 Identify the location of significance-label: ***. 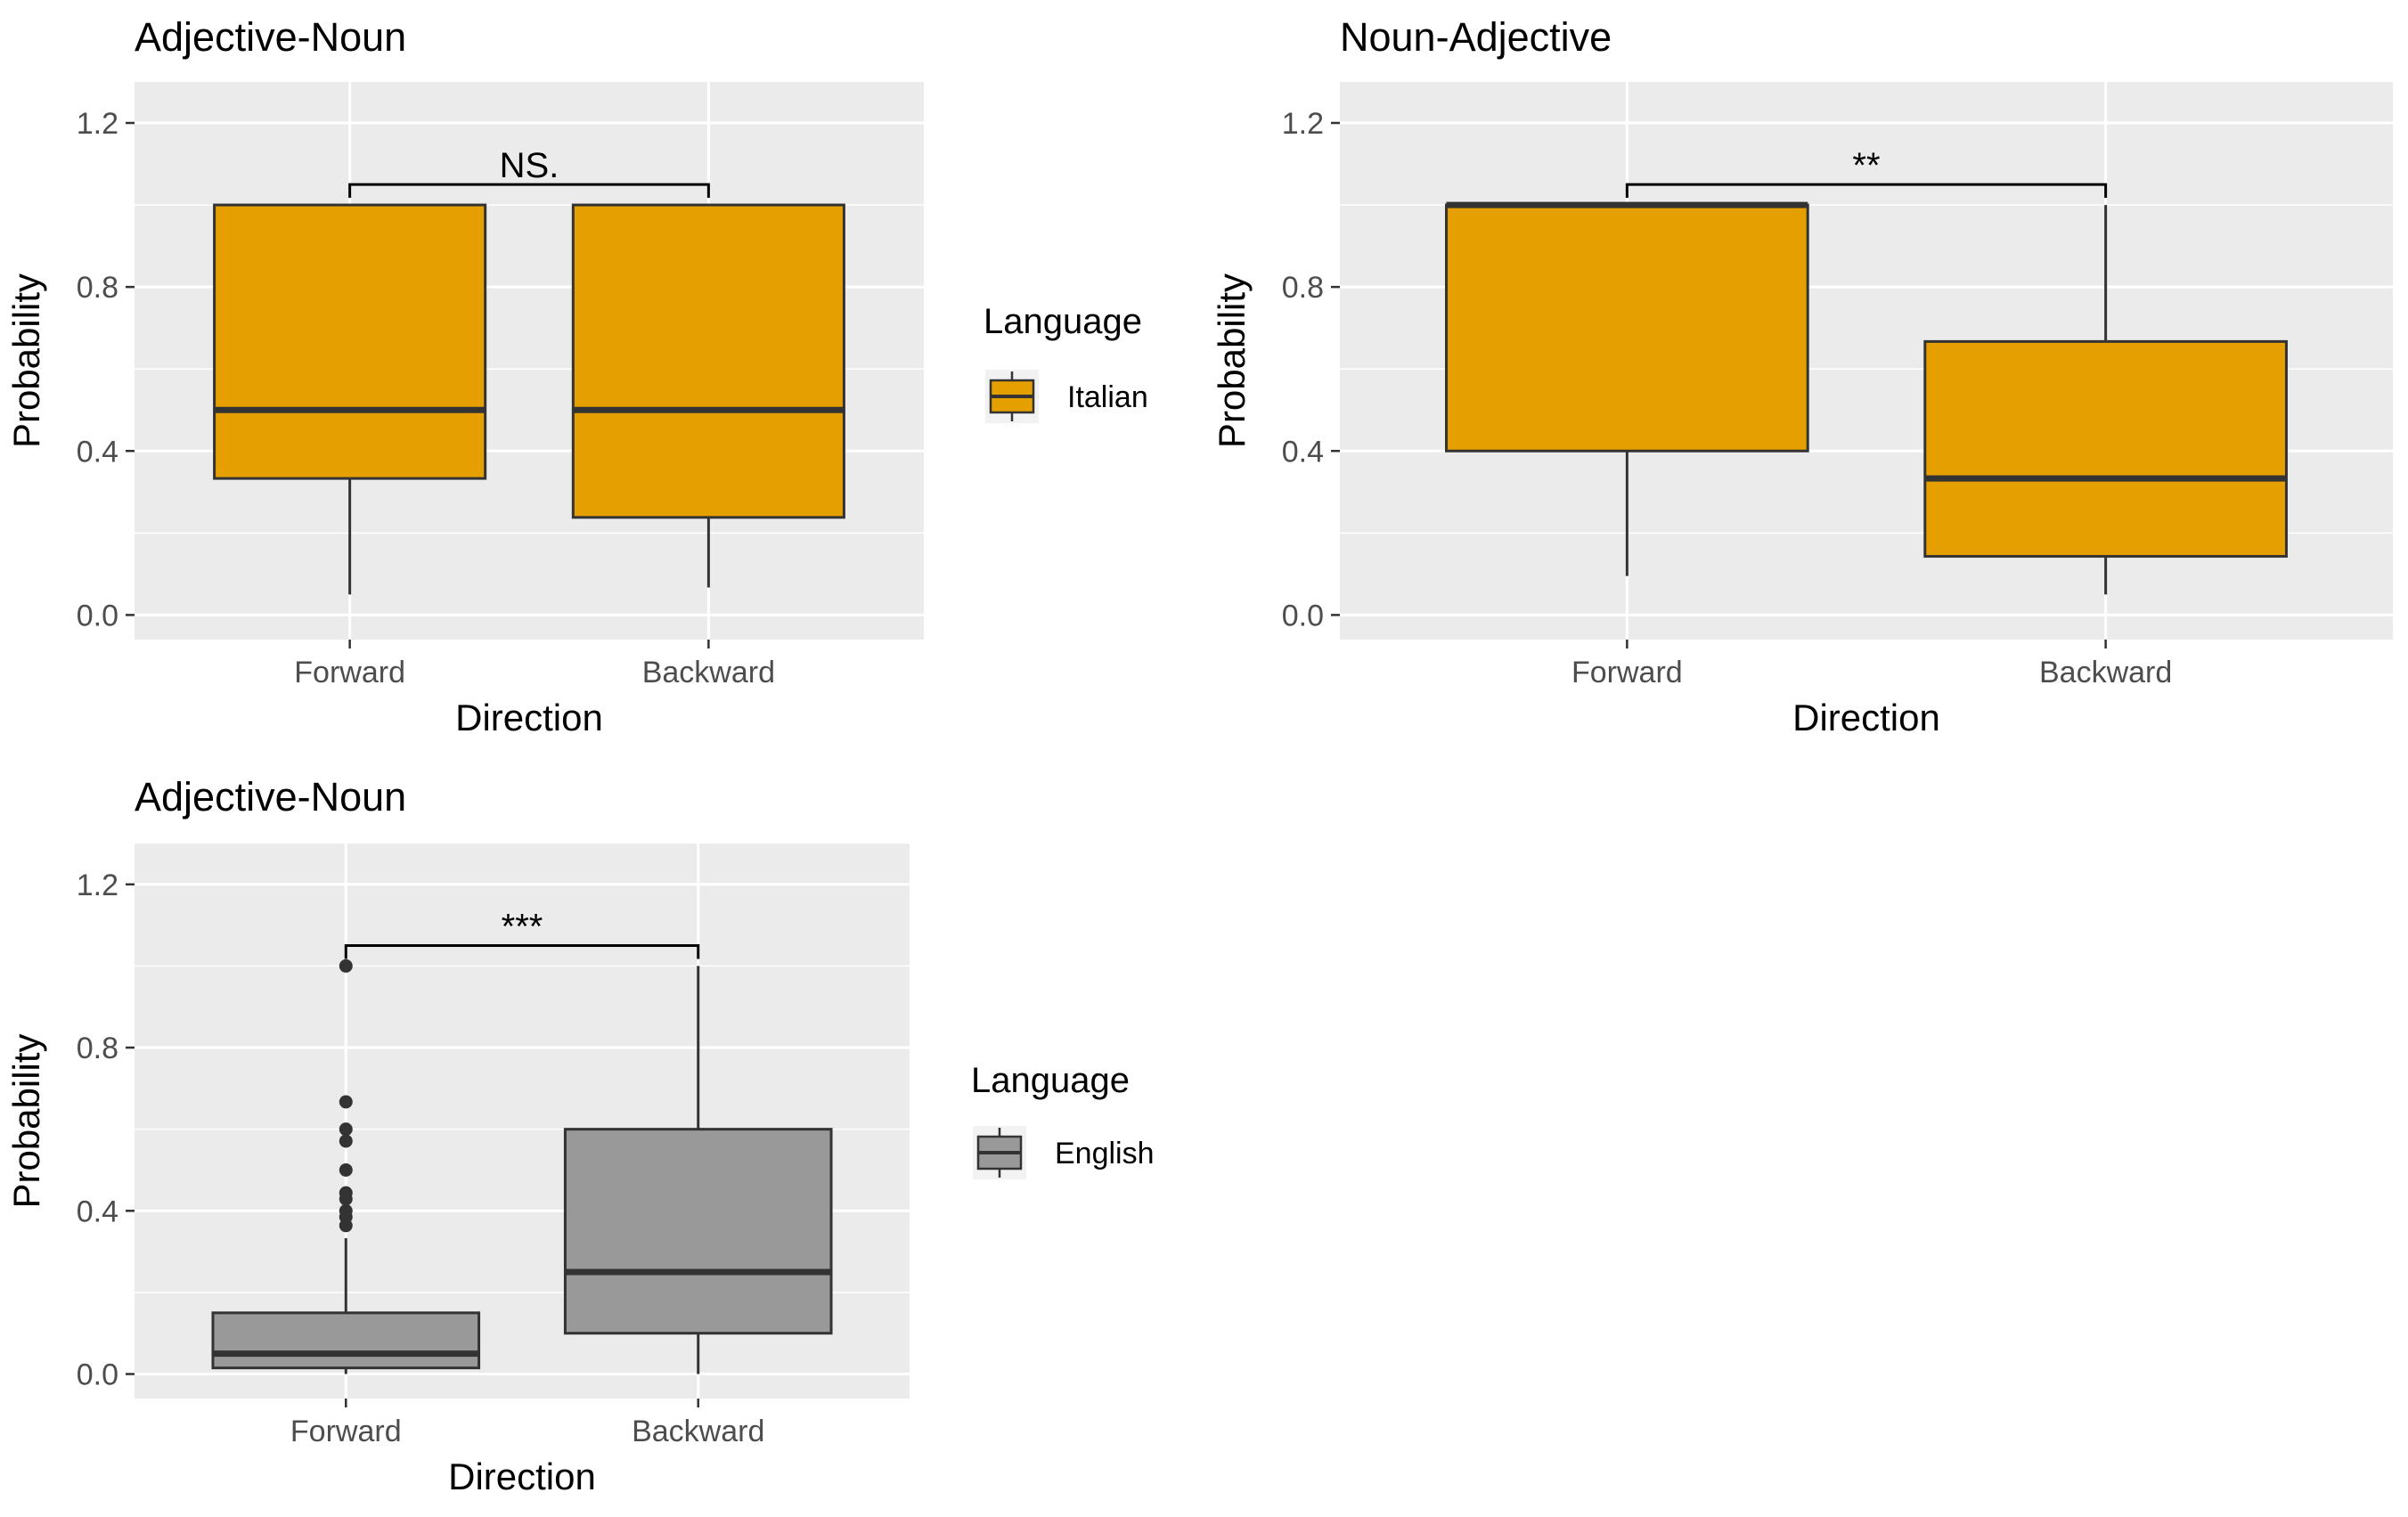
(522, 927).